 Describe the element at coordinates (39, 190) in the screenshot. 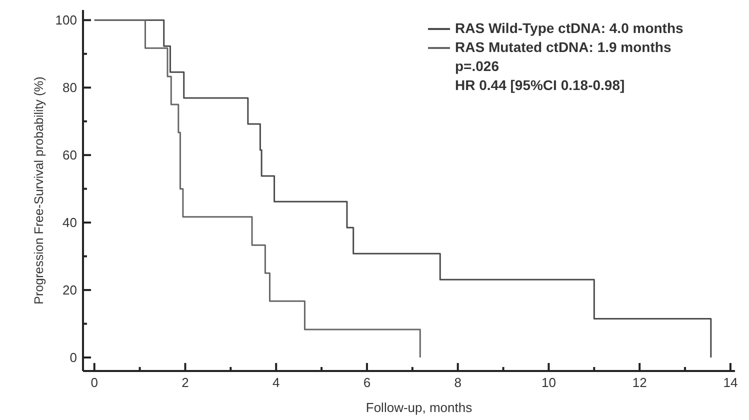

I see `y-axis-title: Progression Free-Survival probability (%)` at that location.